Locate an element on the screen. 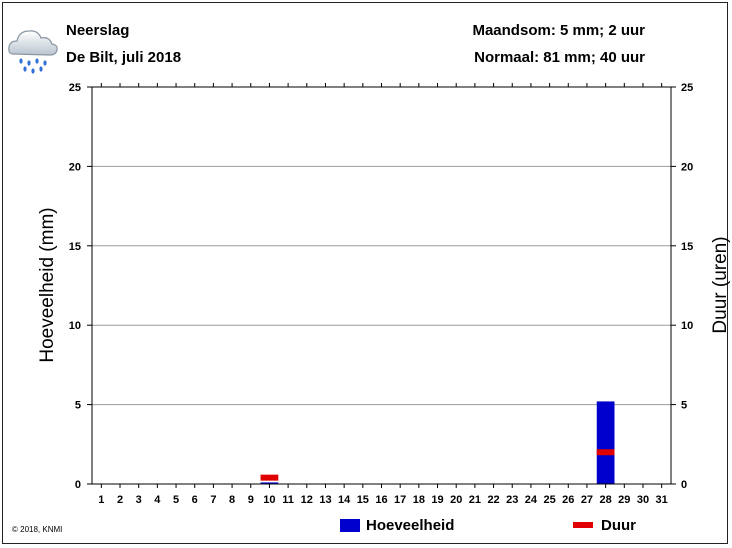 This screenshot has width=732, height=548. x-tick-label: 21 is located at coordinates (475, 500).